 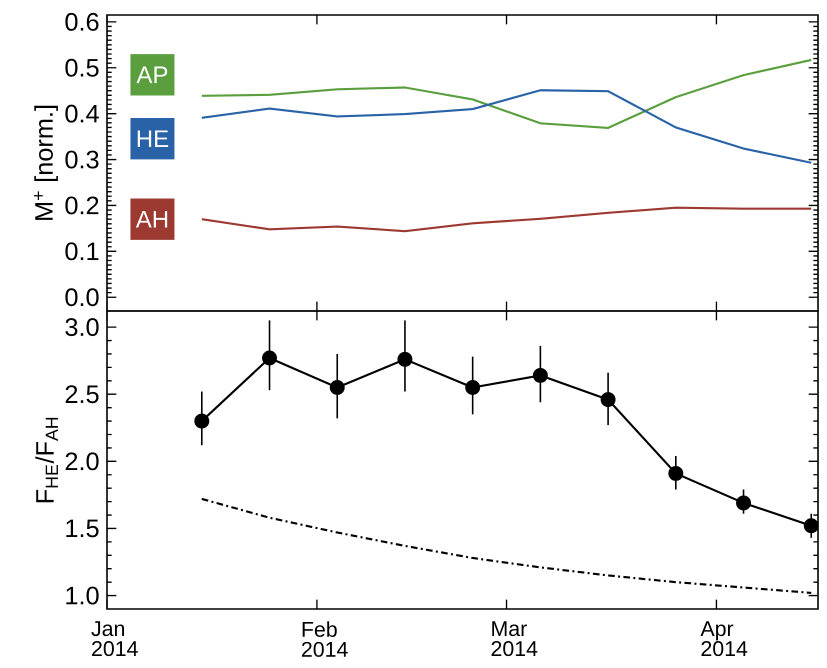 I want to click on y-tick-label: 0.0, so click(x=82, y=297).